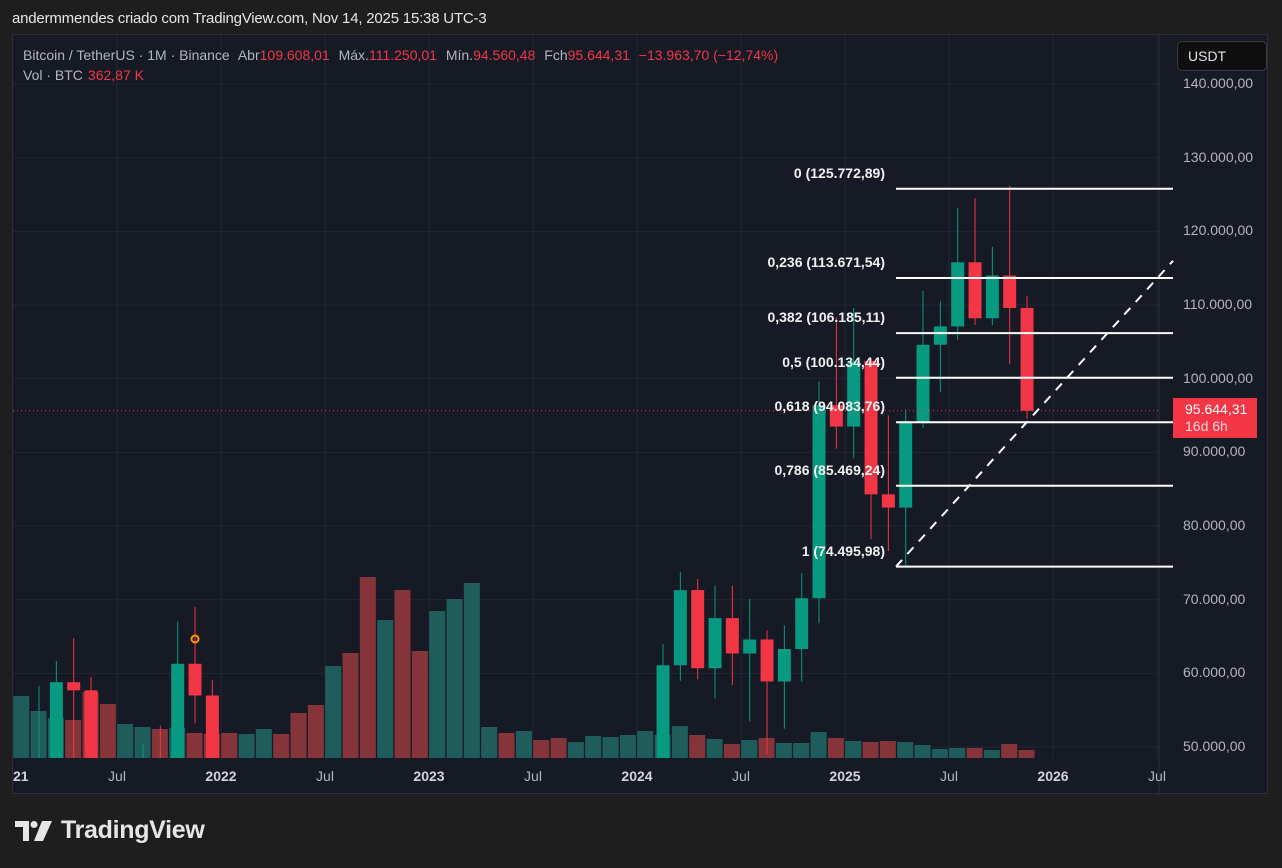 The image size is (1282, 868). What do you see at coordinates (115, 75) in the screenshot?
I see `volume-value: 362,87 K` at bounding box center [115, 75].